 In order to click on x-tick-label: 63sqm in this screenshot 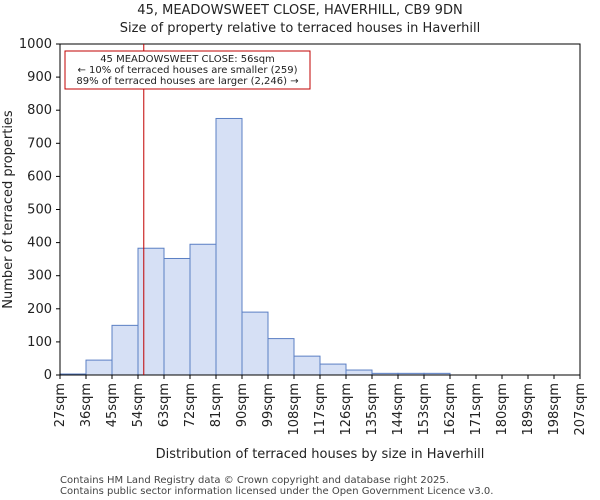, I will do `click(164, 405)`.